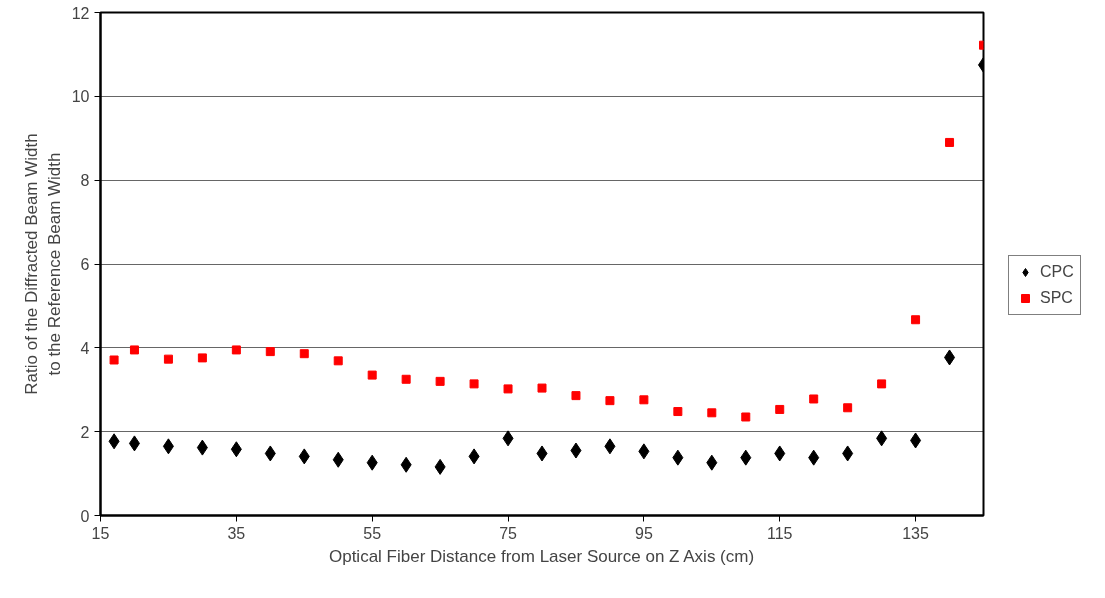 Image resolution: width=1105 pixels, height=598 pixels. I want to click on y-tick-label: 8, so click(85, 181).